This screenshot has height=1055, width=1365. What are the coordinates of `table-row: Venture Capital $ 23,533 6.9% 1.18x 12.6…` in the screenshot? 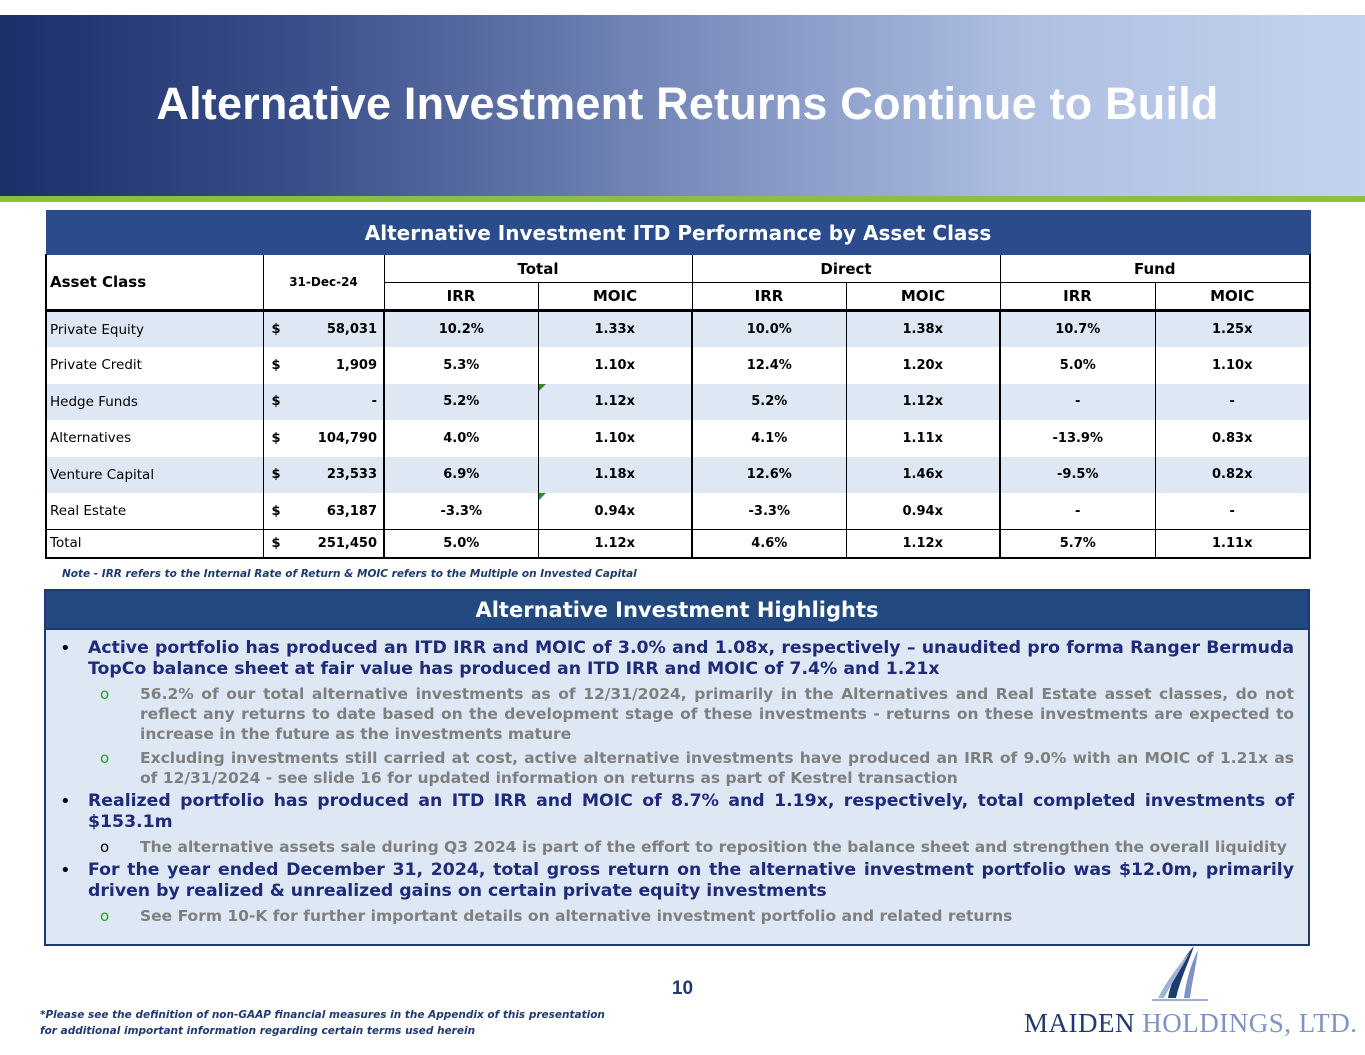 It's located at (678, 474).